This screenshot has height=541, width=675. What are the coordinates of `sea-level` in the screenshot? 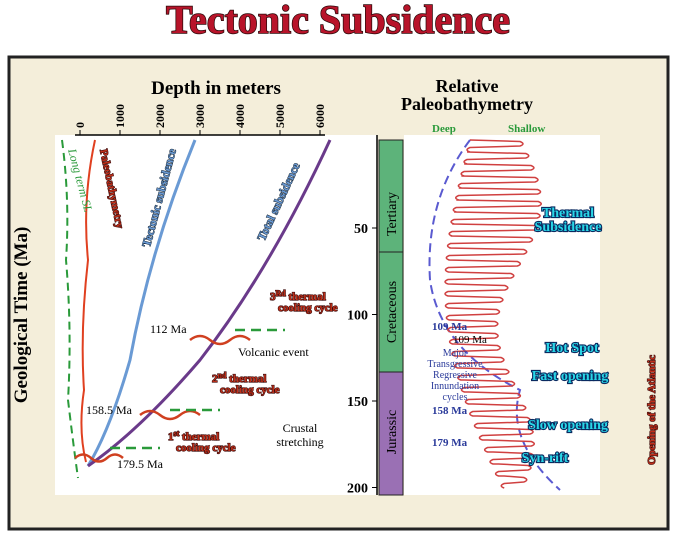 It's located at (70, 309).